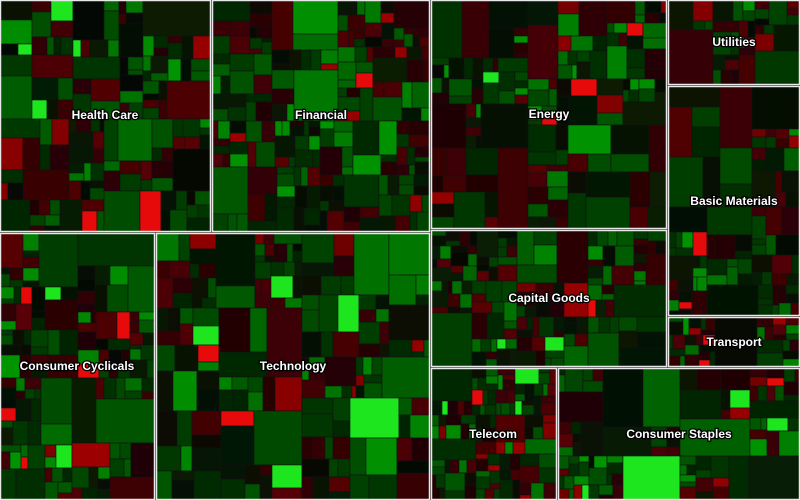 Image resolution: width=800 pixels, height=500 pixels. What do you see at coordinates (679, 434) in the screenshot?
I see `sector-label-consumer-staples: Consumer Staples` at bounding box center [679, 434].